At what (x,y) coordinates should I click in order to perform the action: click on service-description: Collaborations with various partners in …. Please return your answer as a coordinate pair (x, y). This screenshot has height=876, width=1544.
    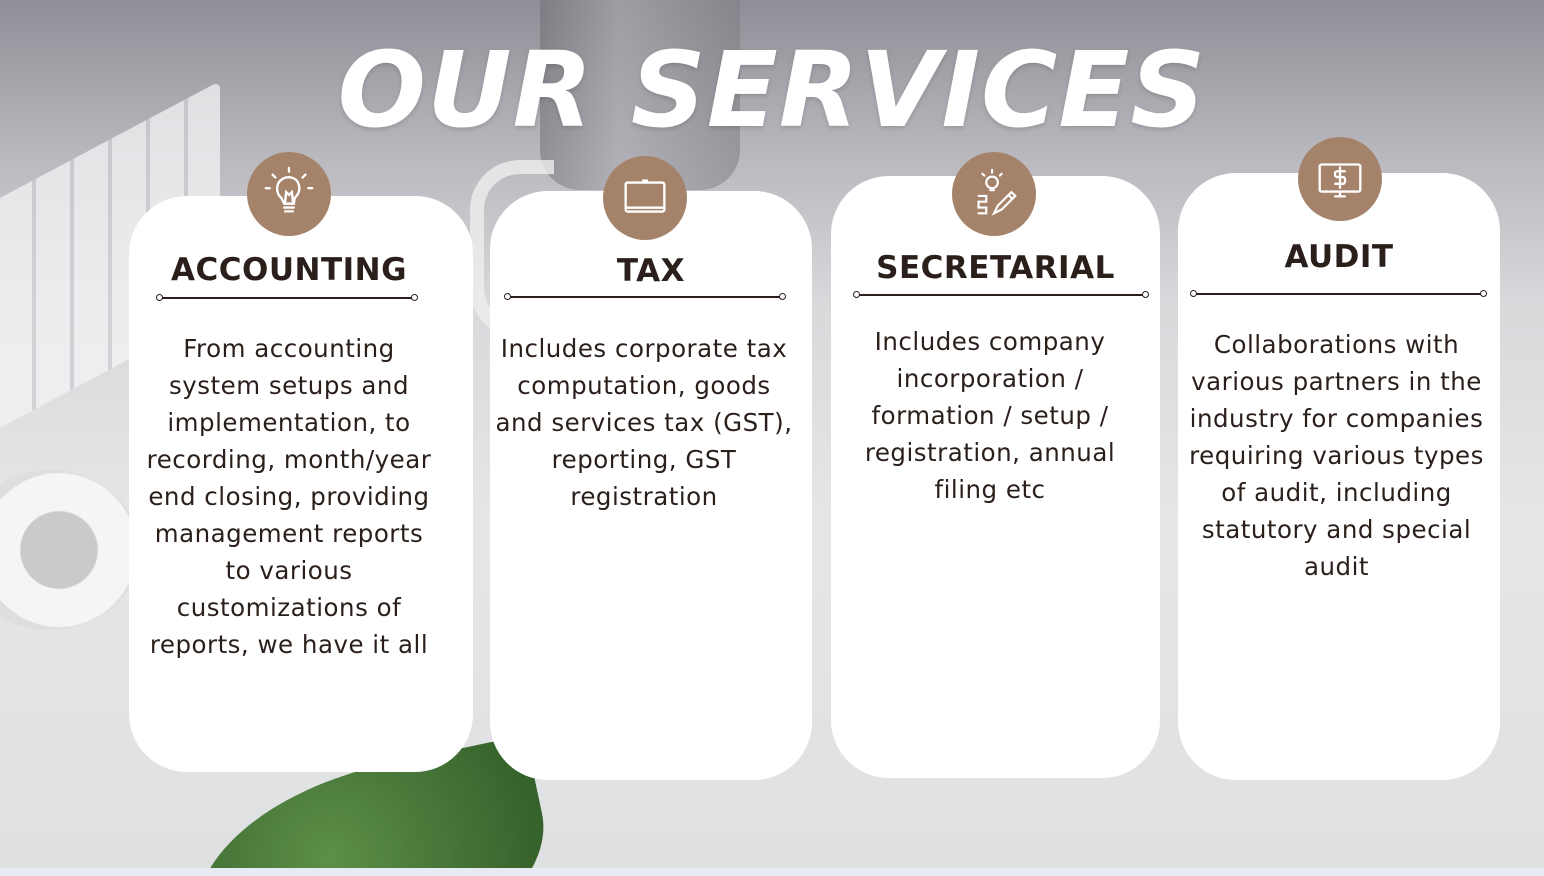
    Looking at the image, I should click on (1336, 455).